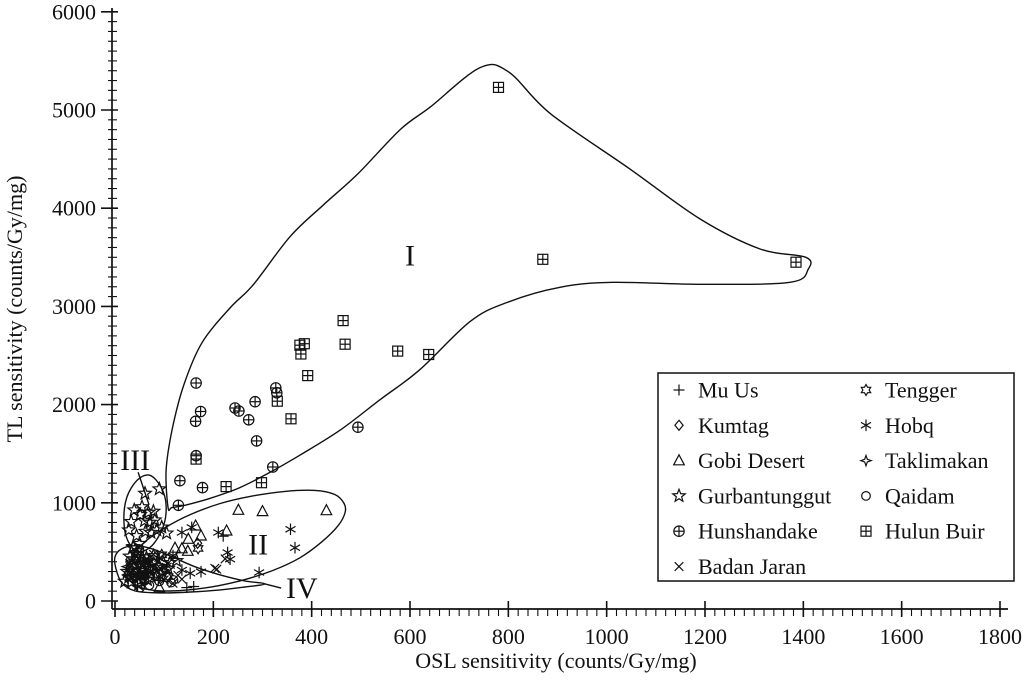  Describe the element at coordinates (866, 531) in the screenshot. I see `marker-square-plus-icon` at that location.